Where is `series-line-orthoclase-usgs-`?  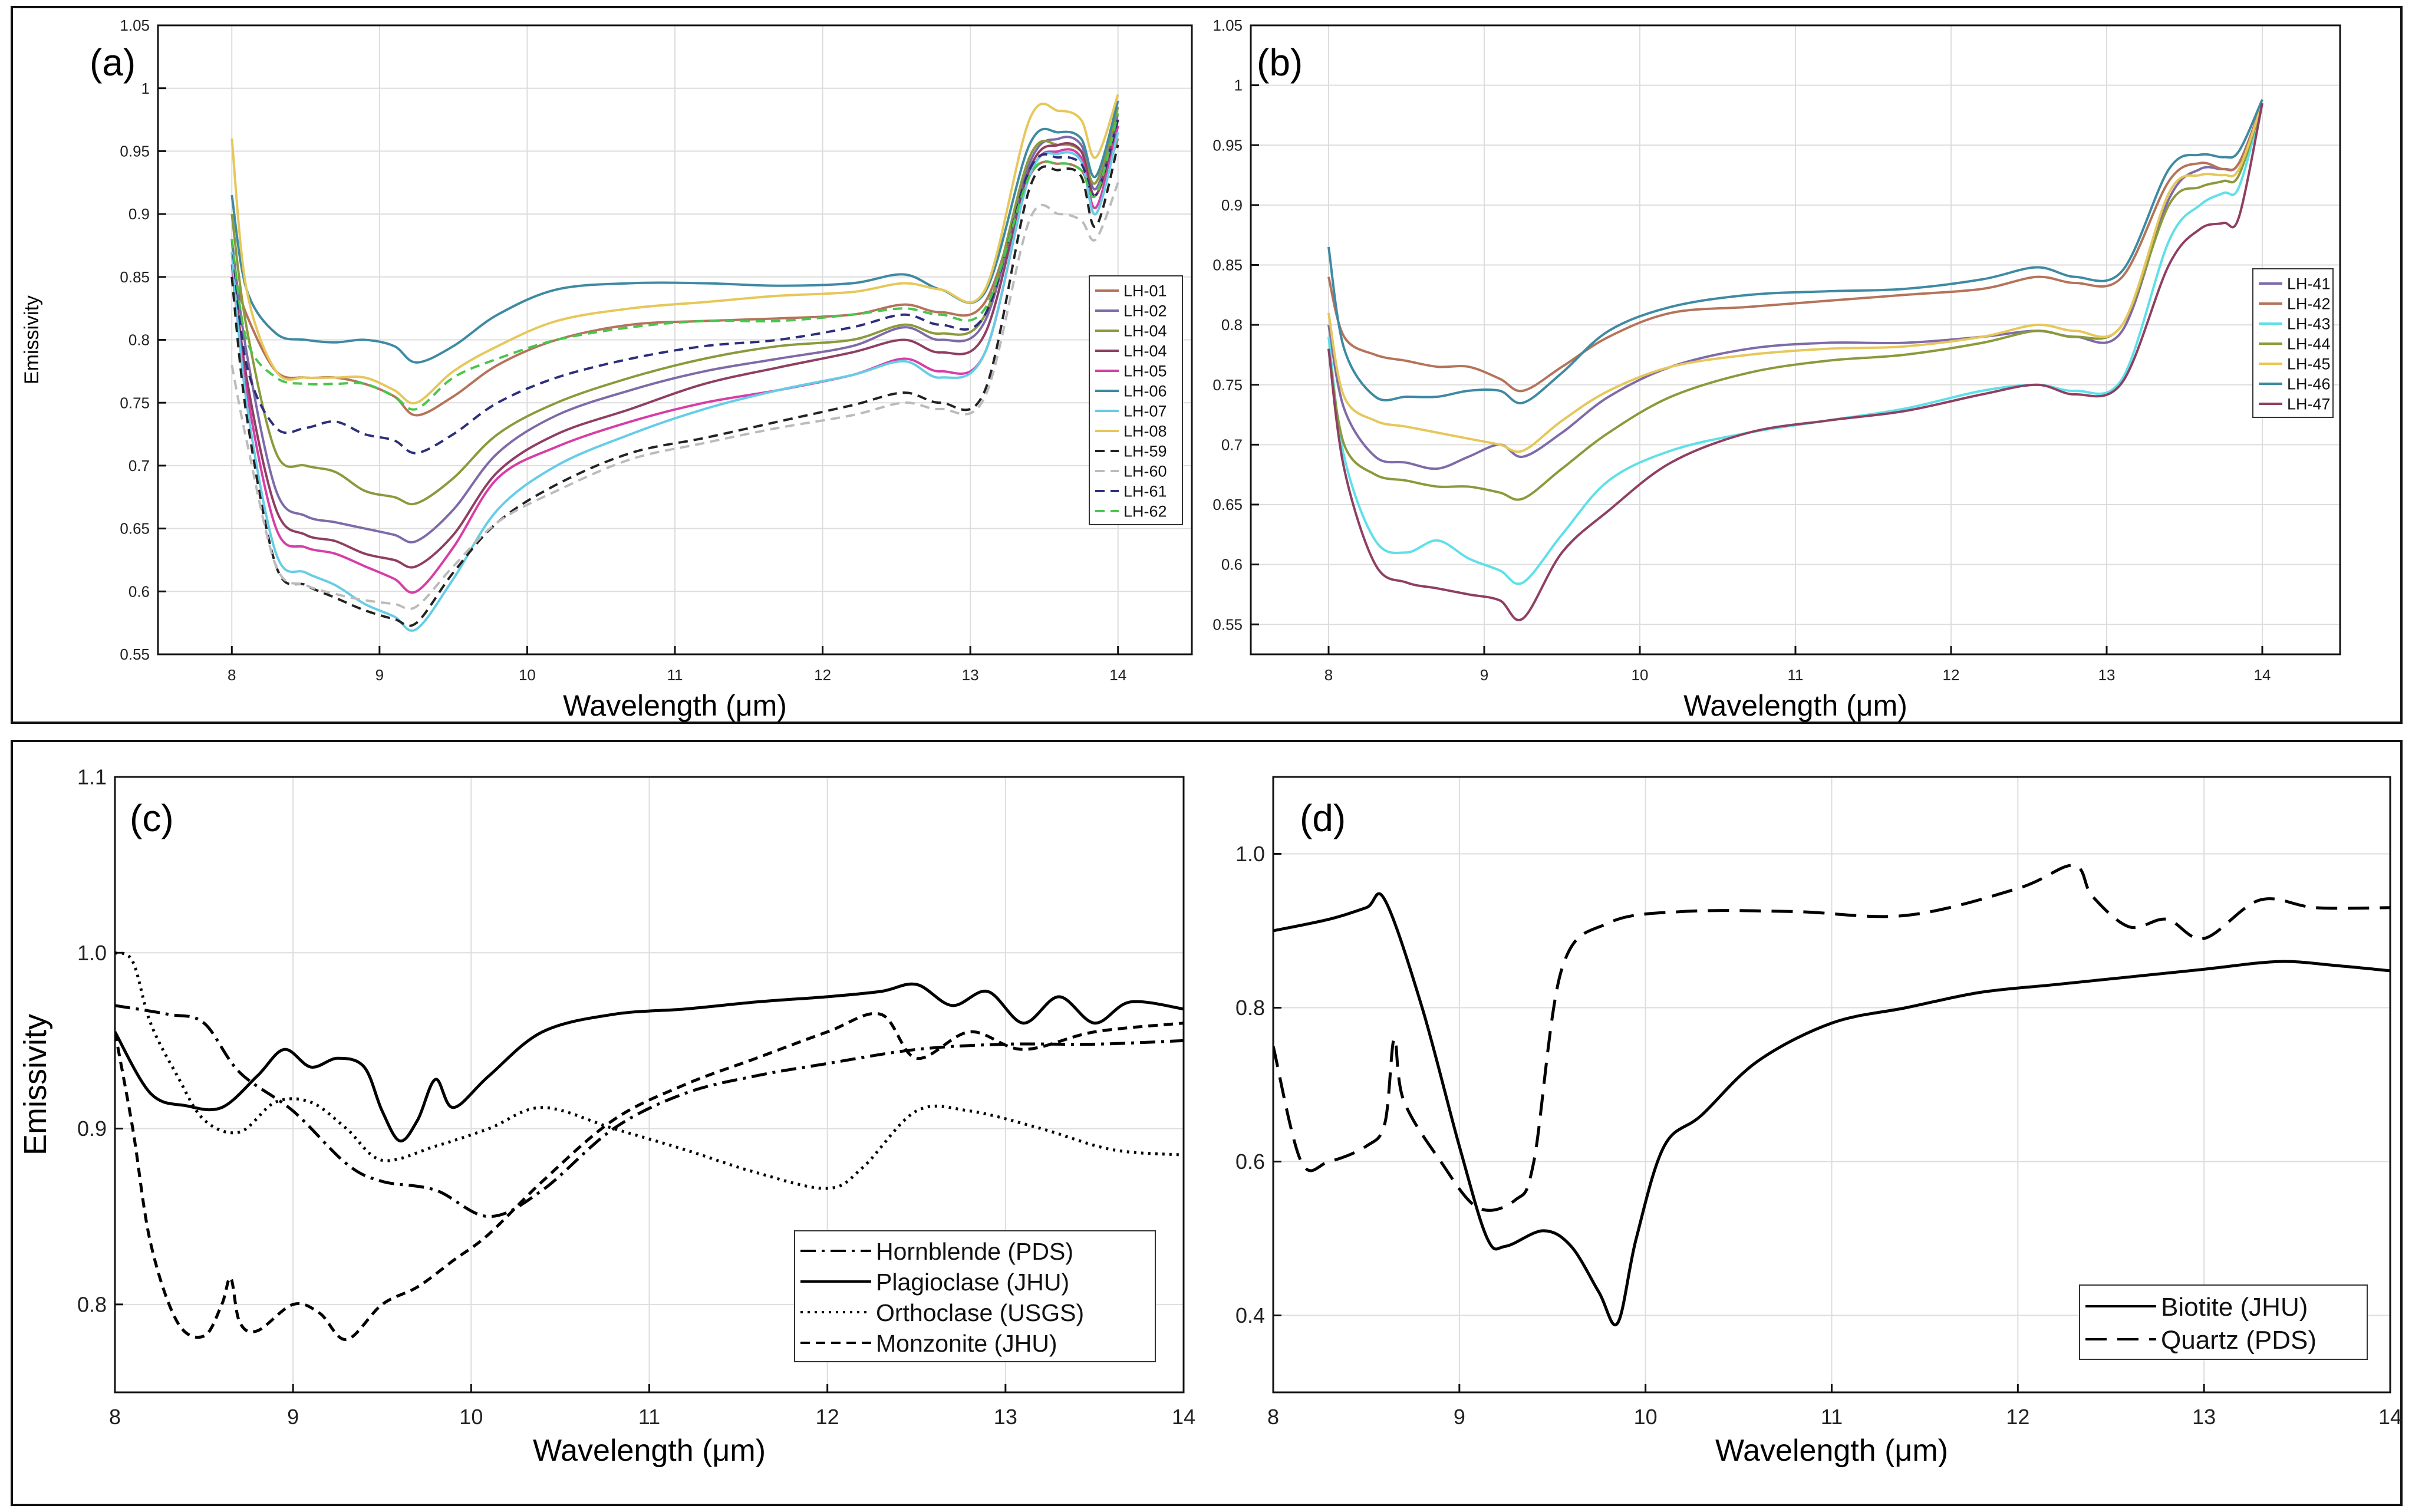
series-line-orthoclase-usgs- is located at coordinates (649, 1070).